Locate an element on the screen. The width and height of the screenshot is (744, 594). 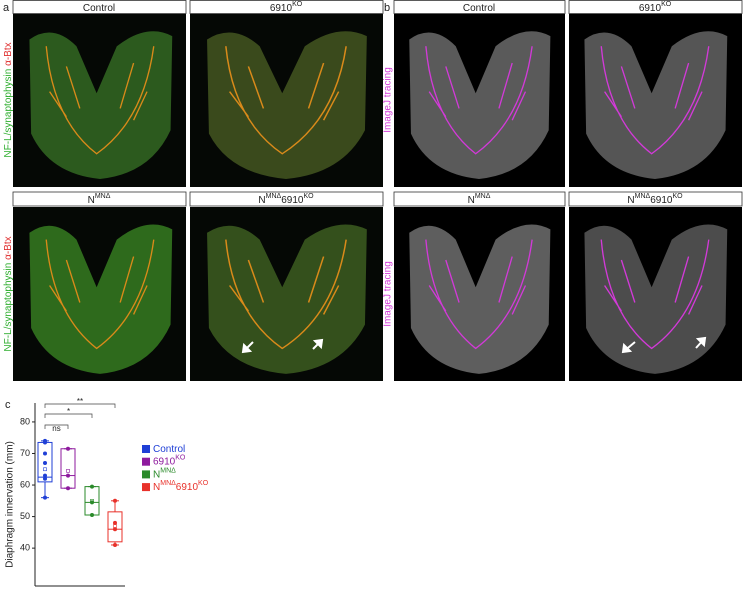
y-tick-label: 80 is located at coordinates (25, 421).